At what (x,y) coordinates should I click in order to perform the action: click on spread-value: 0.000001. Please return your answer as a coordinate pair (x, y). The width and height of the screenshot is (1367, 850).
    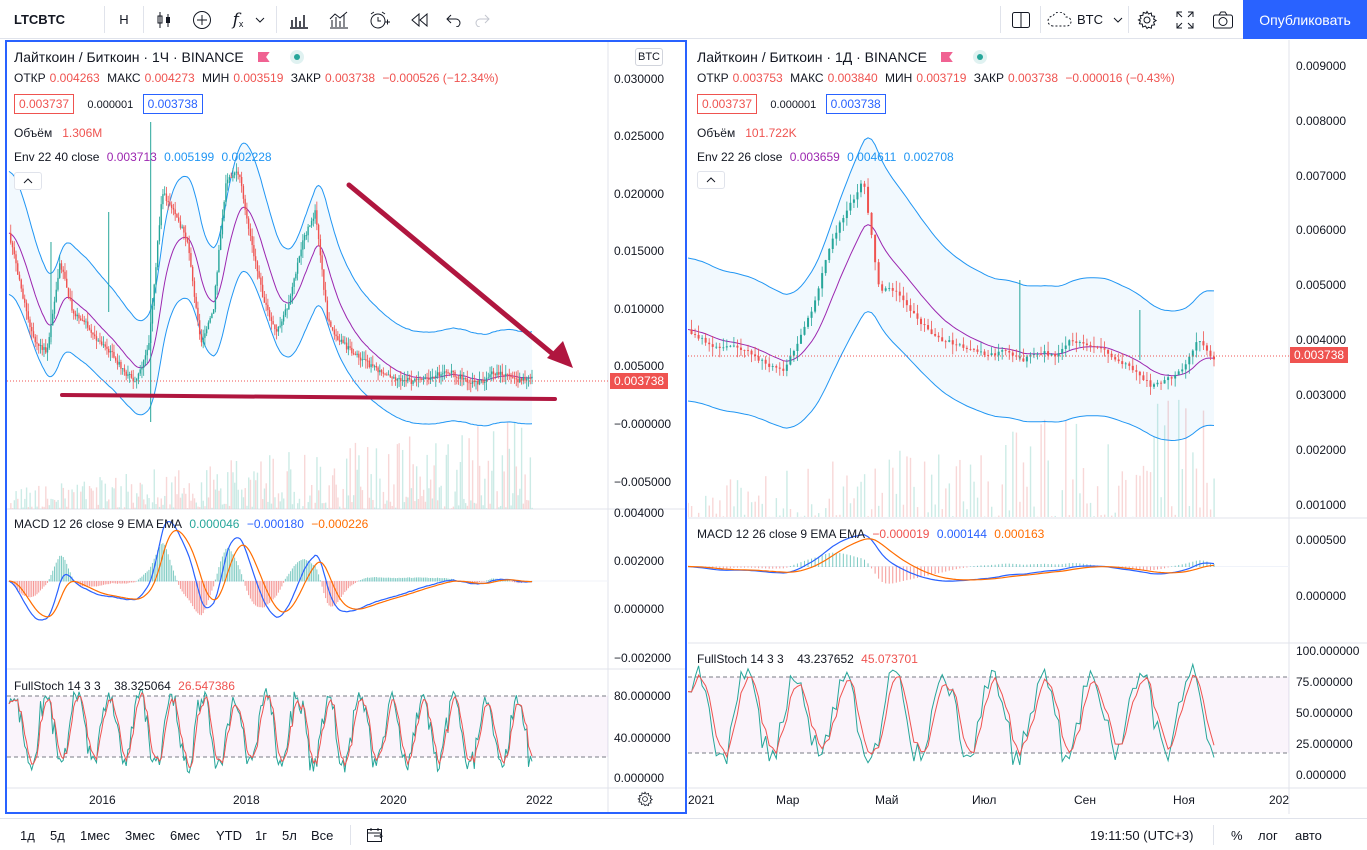
    Looking at the image, I should click on (793, 105).